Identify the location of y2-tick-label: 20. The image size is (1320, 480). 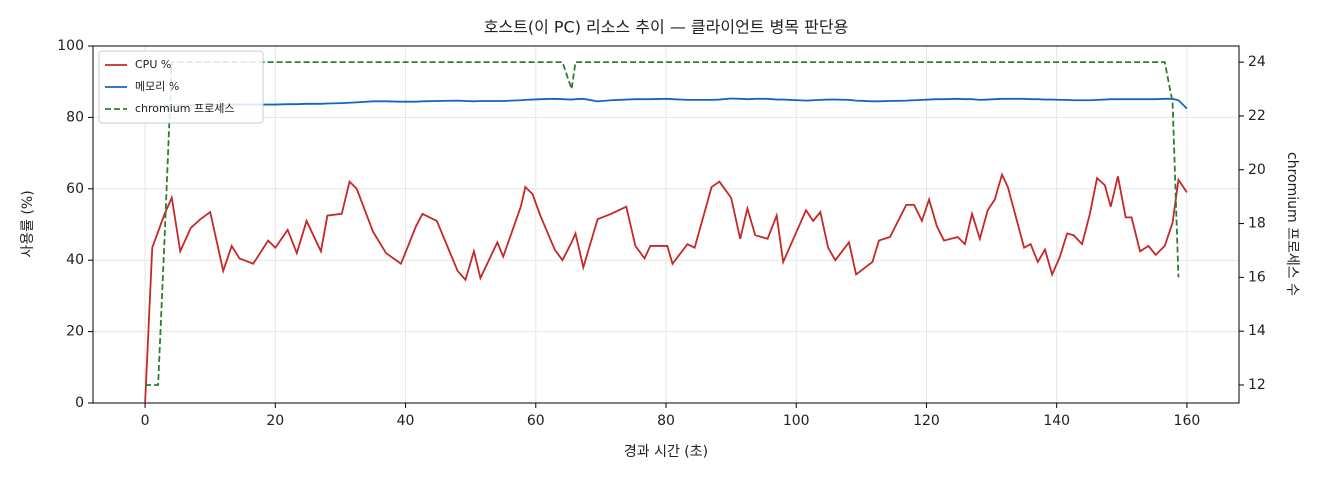
(1257, 170).